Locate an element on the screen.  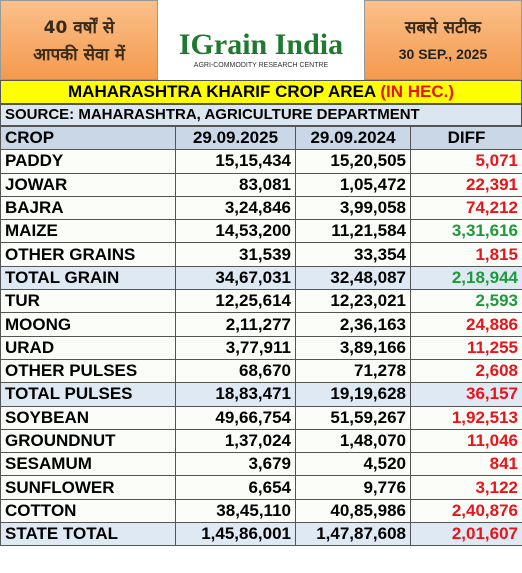
cell: 6,654 is located at coordinates (235, 487).